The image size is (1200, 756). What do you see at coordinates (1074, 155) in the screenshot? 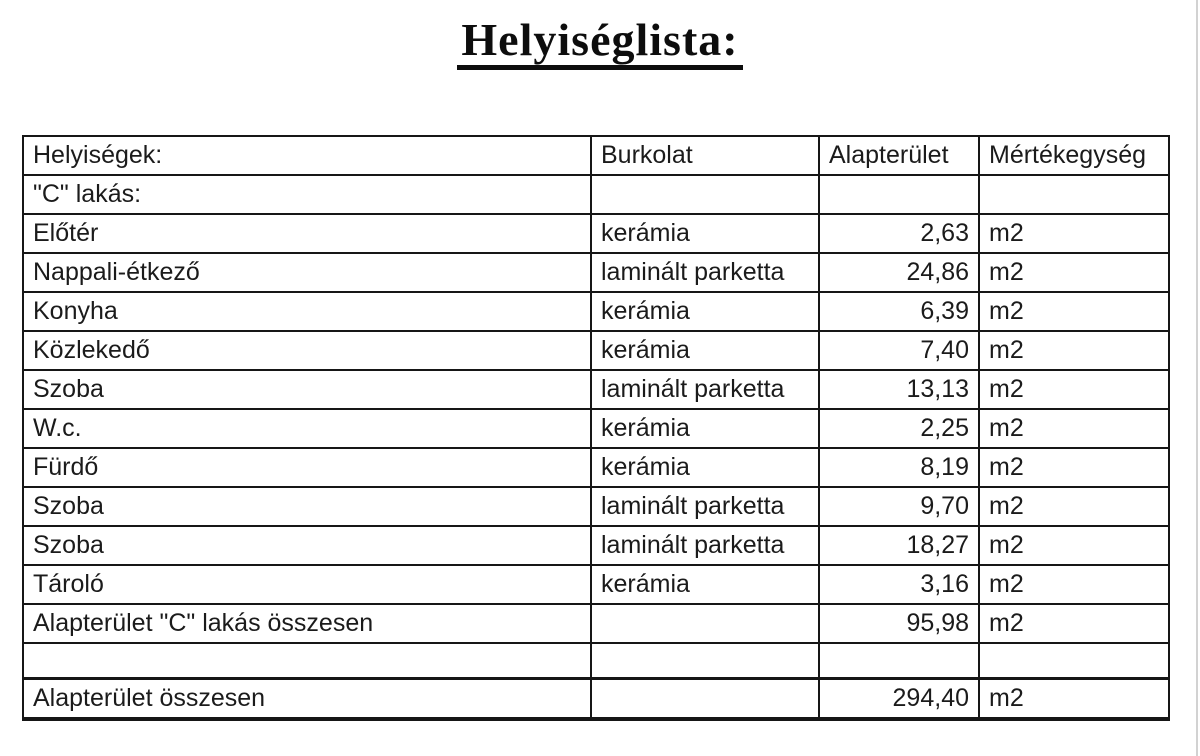
I see `column-header-unit: Mértékegység` at bounding box center [1074, 155].